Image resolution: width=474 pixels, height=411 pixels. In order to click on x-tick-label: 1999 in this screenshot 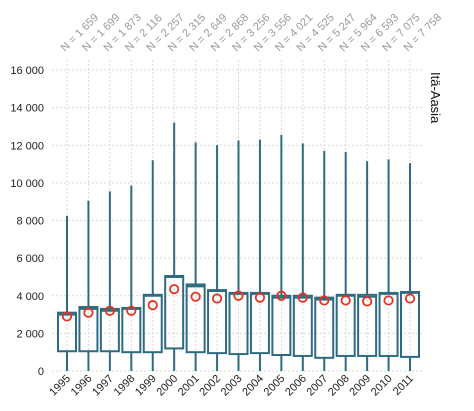, I will do `click(146, 386)`.